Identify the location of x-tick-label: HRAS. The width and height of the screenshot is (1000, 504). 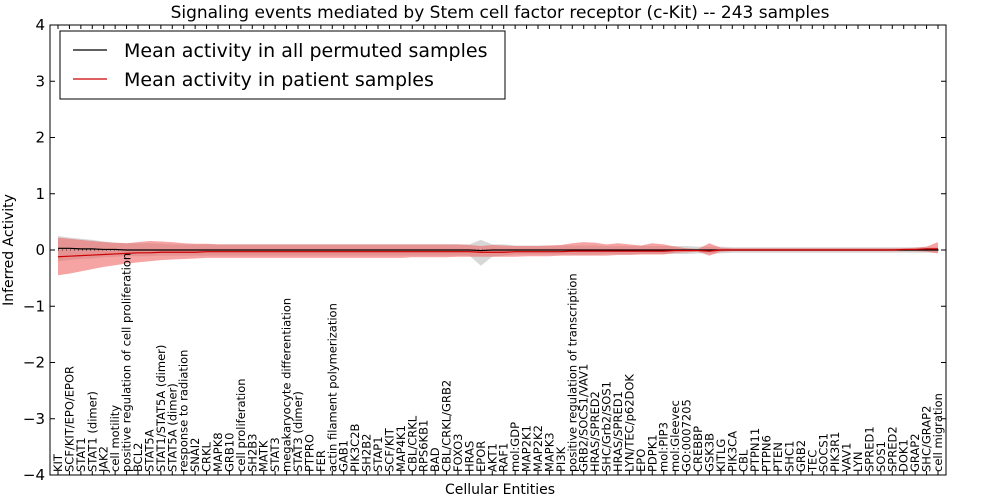
(469, 456).